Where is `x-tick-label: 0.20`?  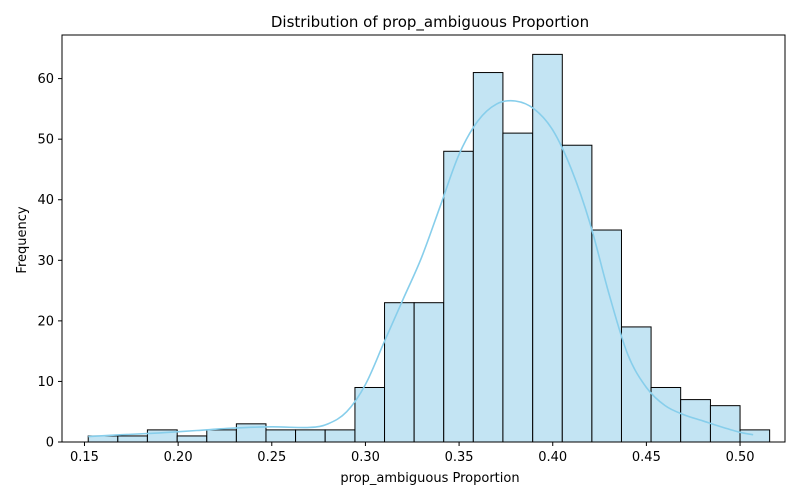
x-tick-label: 0.20 is located at coordinates (178, 457).